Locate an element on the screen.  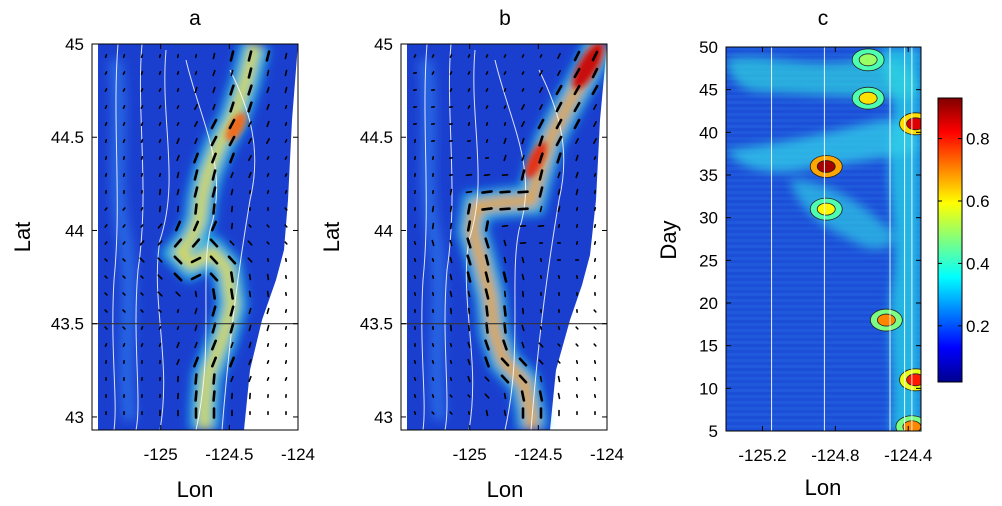
panel-c-hotspot is located at coordinates (826, 166).